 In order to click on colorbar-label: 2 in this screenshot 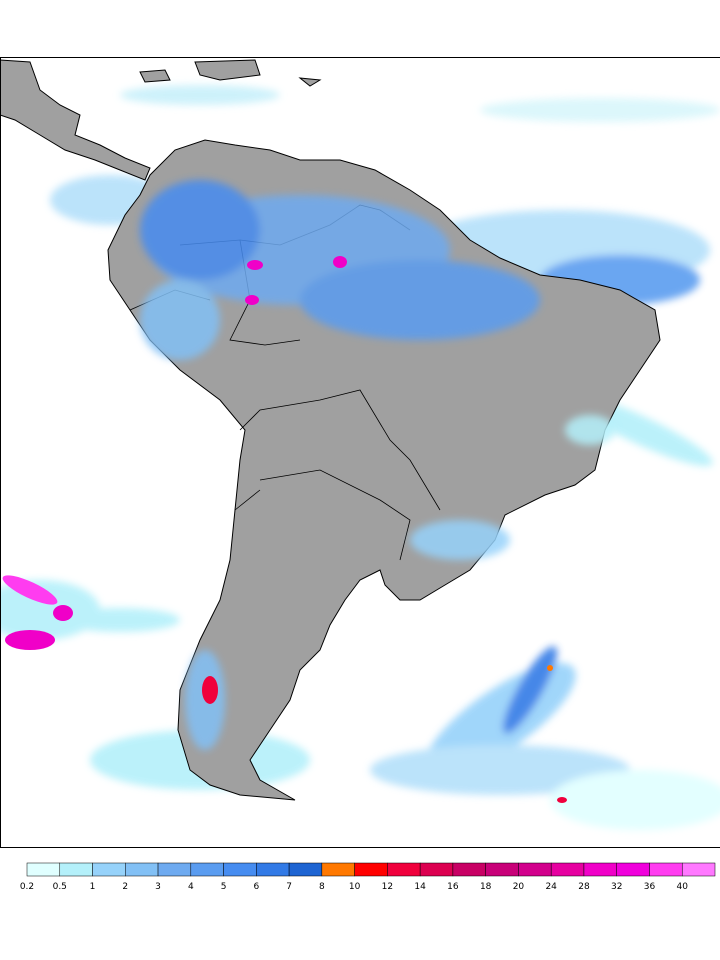, I will do `click(125, 887)`.